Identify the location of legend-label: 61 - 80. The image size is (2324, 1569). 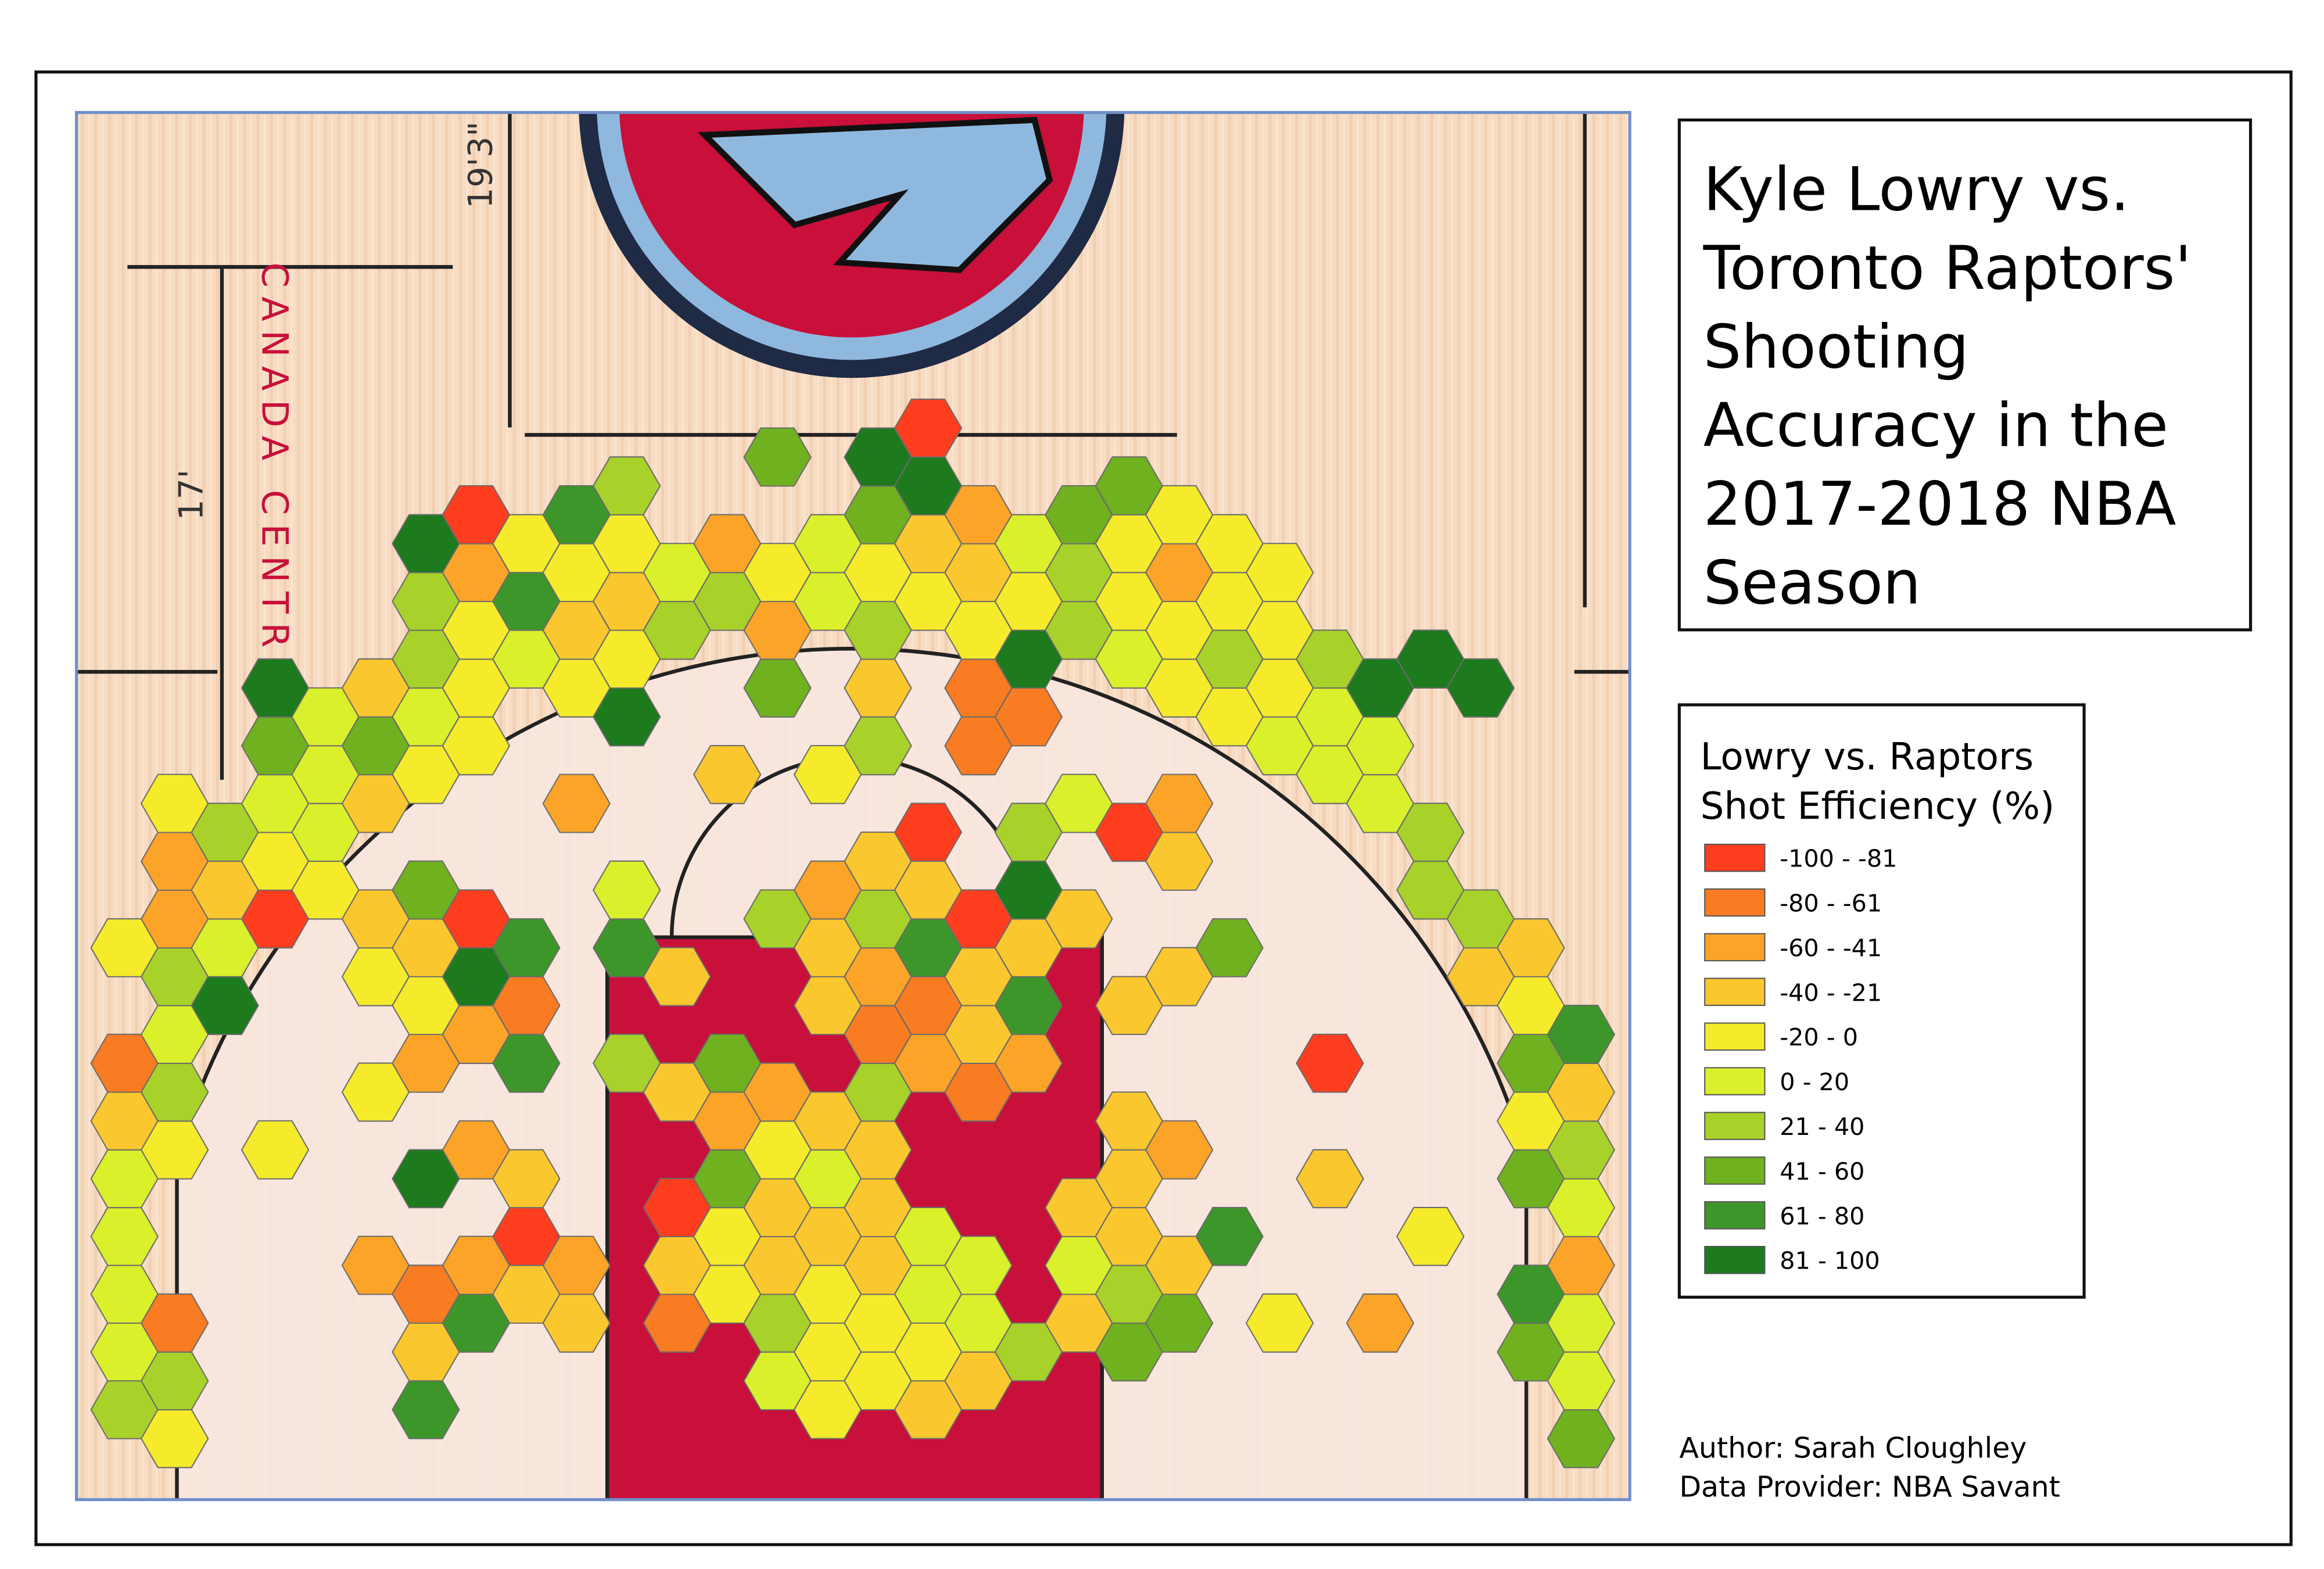
(1822, 1216).